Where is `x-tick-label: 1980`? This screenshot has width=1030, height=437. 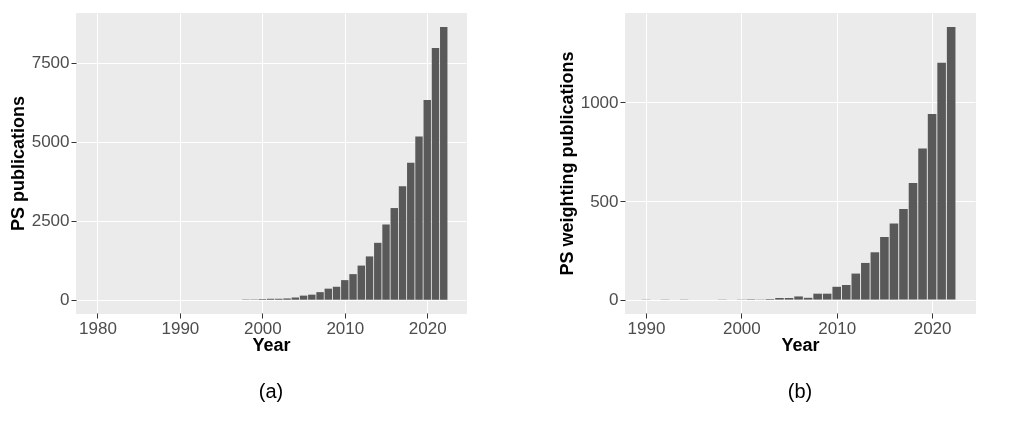
x-tick-label: 1980 is located at coordinates (98, 328).